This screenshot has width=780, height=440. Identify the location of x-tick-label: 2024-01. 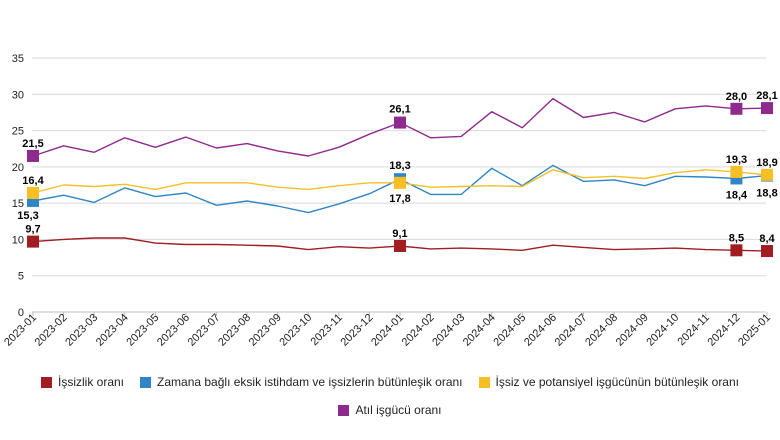
(387, 330).